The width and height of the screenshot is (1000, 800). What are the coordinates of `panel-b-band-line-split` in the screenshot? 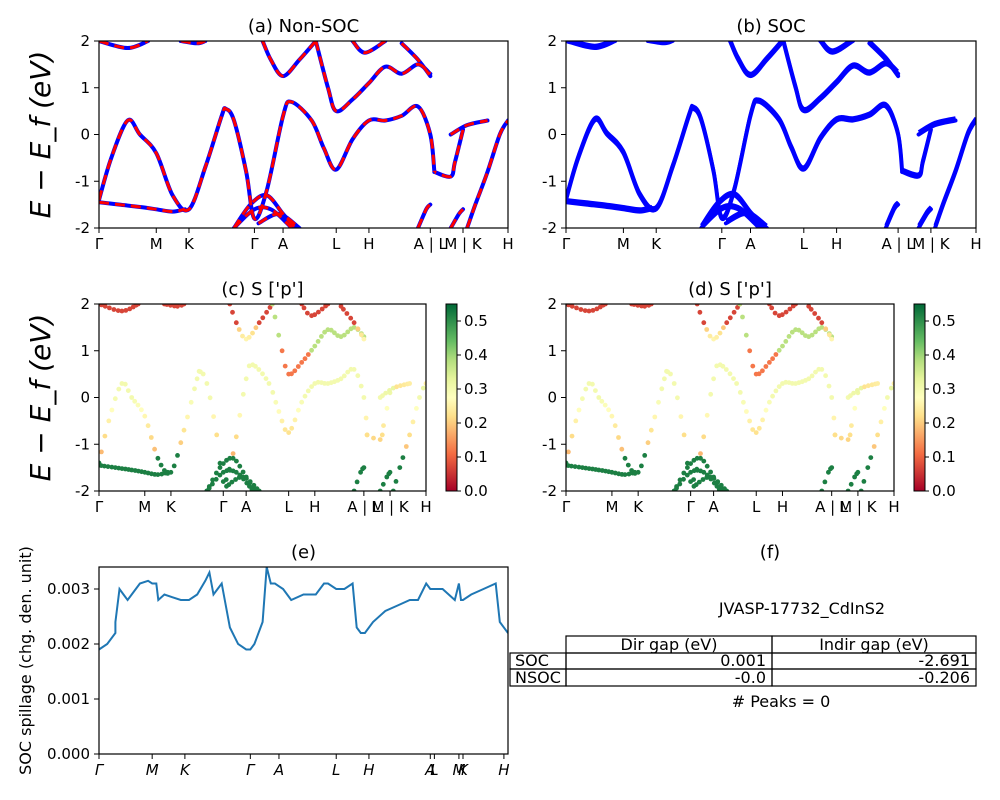 It's located at (892, 213).